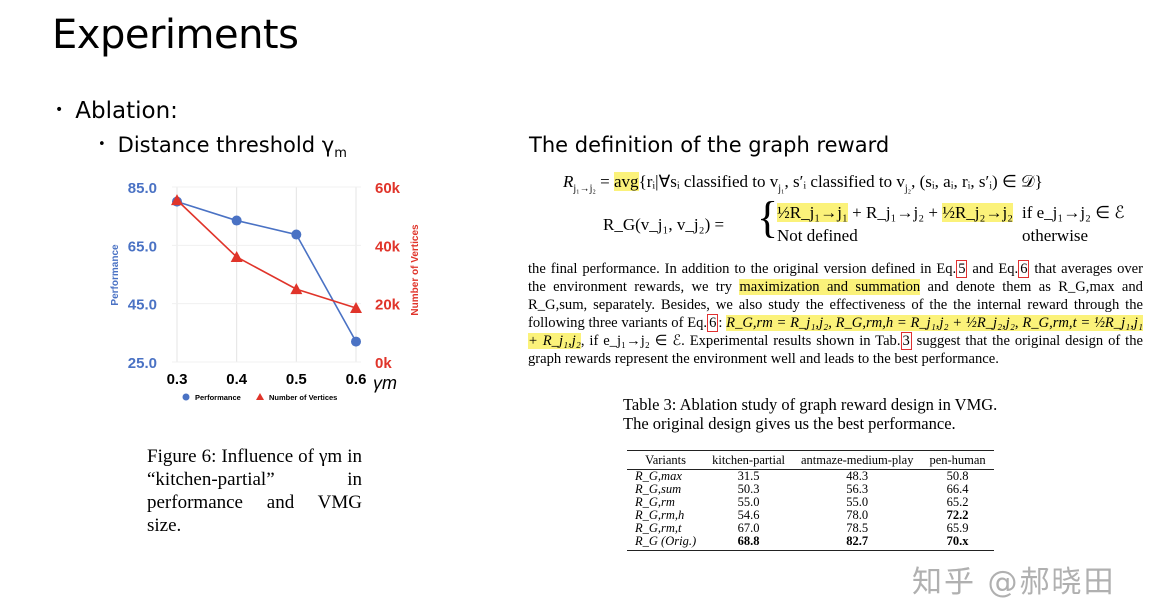 The image size is (1155, 605). Describe the element at coordinates (115, 275) in the screenshot. I see `left-axis-label: Performance` at that location.